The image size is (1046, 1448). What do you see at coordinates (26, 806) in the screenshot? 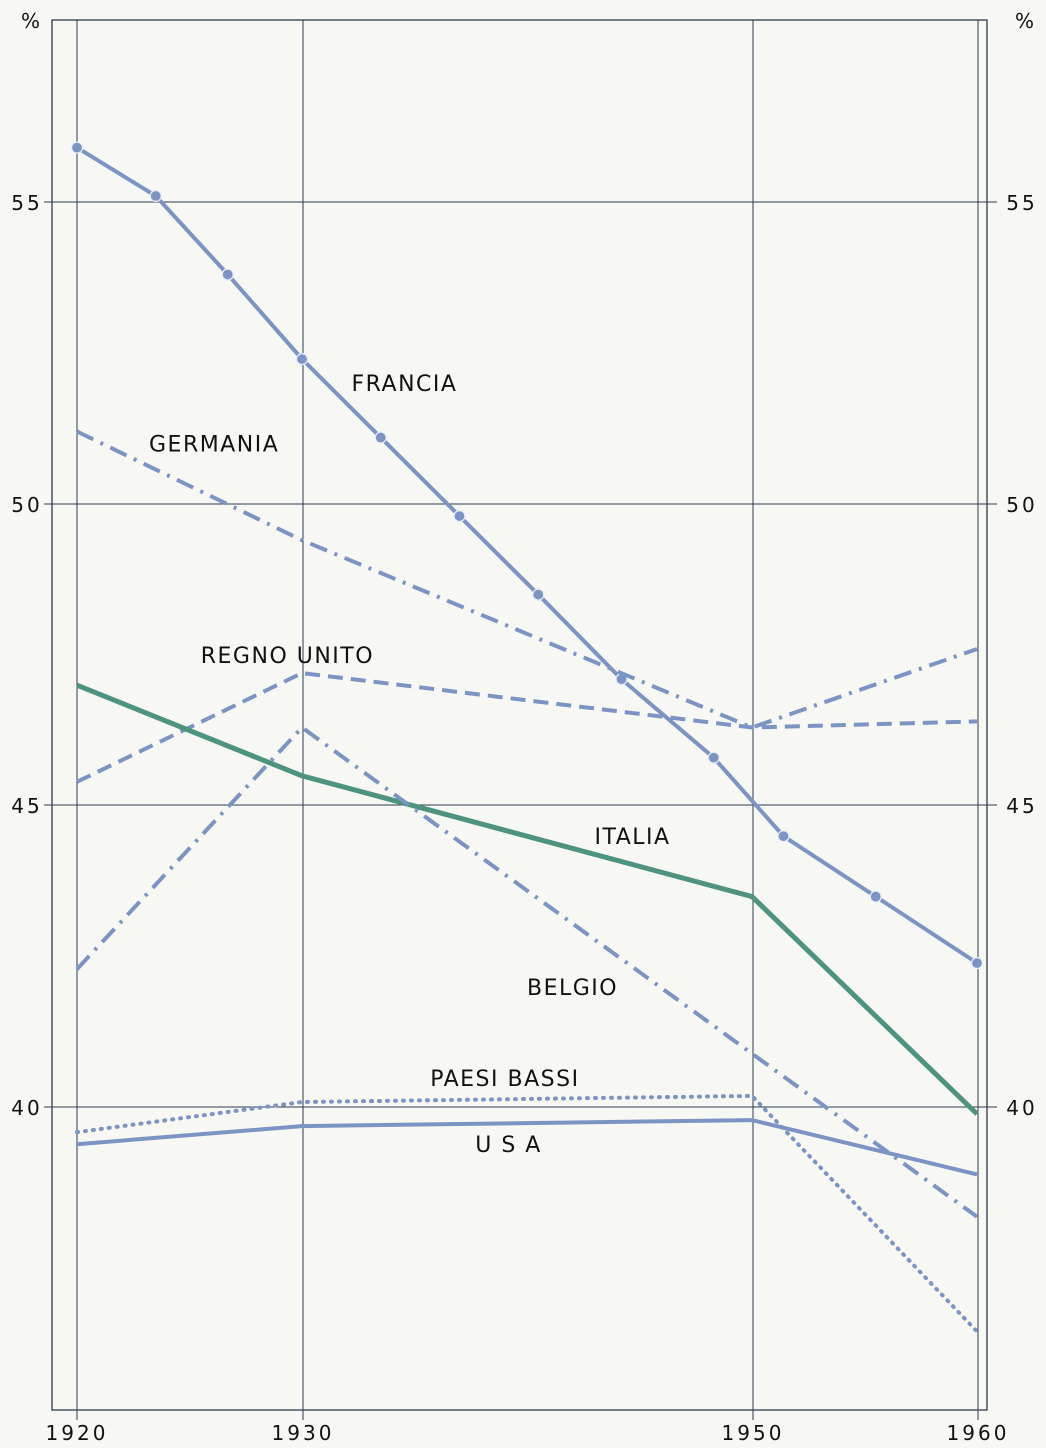
I see `y-tick-label-left: 45` at bounding box center [26, 806].